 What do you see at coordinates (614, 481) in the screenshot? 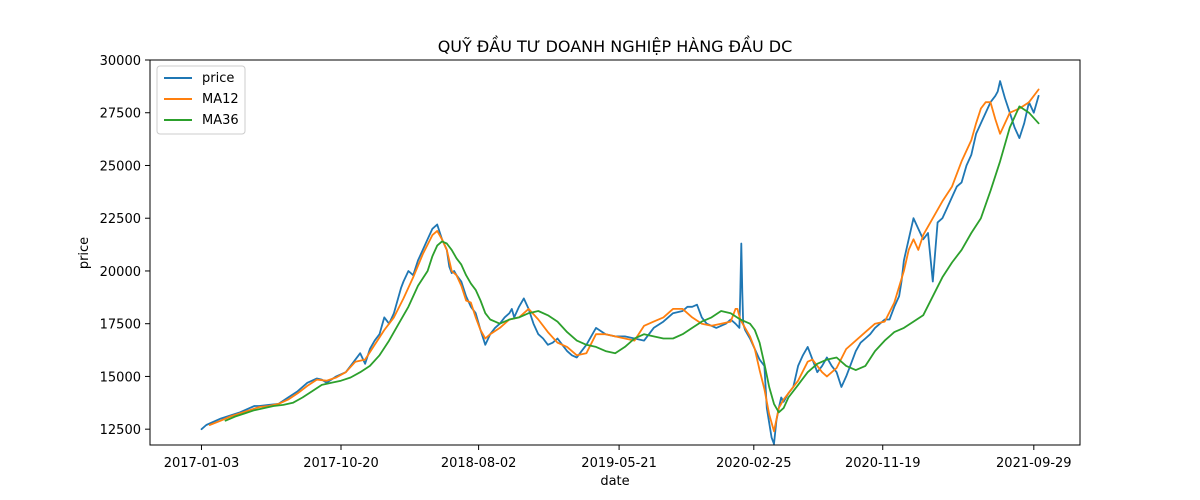
I see `x-axis-label: date` at bounding box center [614, 481].